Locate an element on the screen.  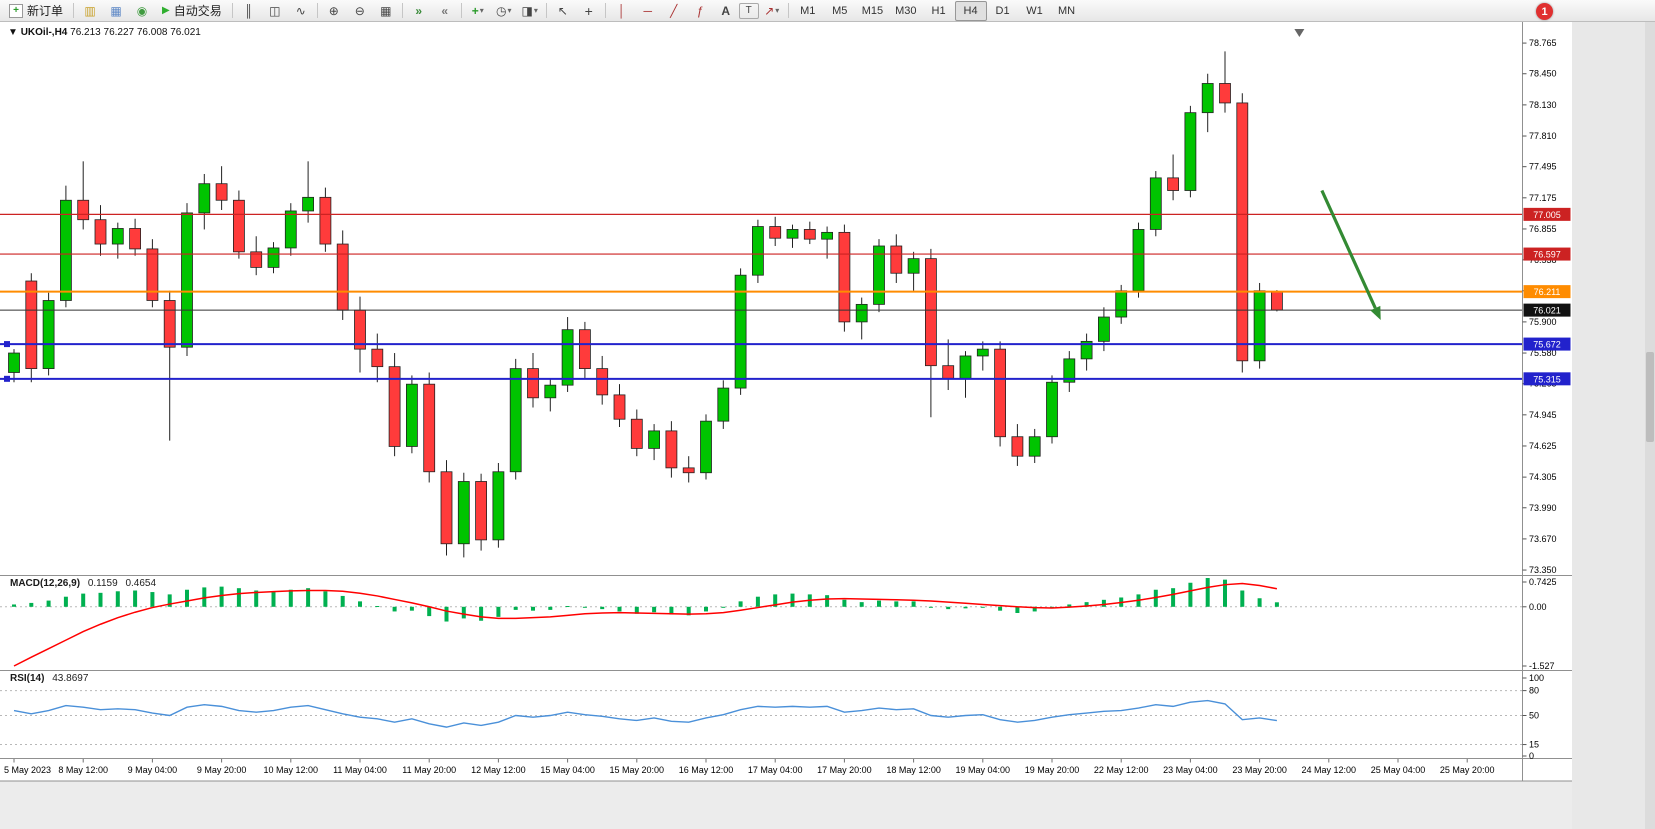
bar-chart-icon: ║ is located at coordinates (248, 10).